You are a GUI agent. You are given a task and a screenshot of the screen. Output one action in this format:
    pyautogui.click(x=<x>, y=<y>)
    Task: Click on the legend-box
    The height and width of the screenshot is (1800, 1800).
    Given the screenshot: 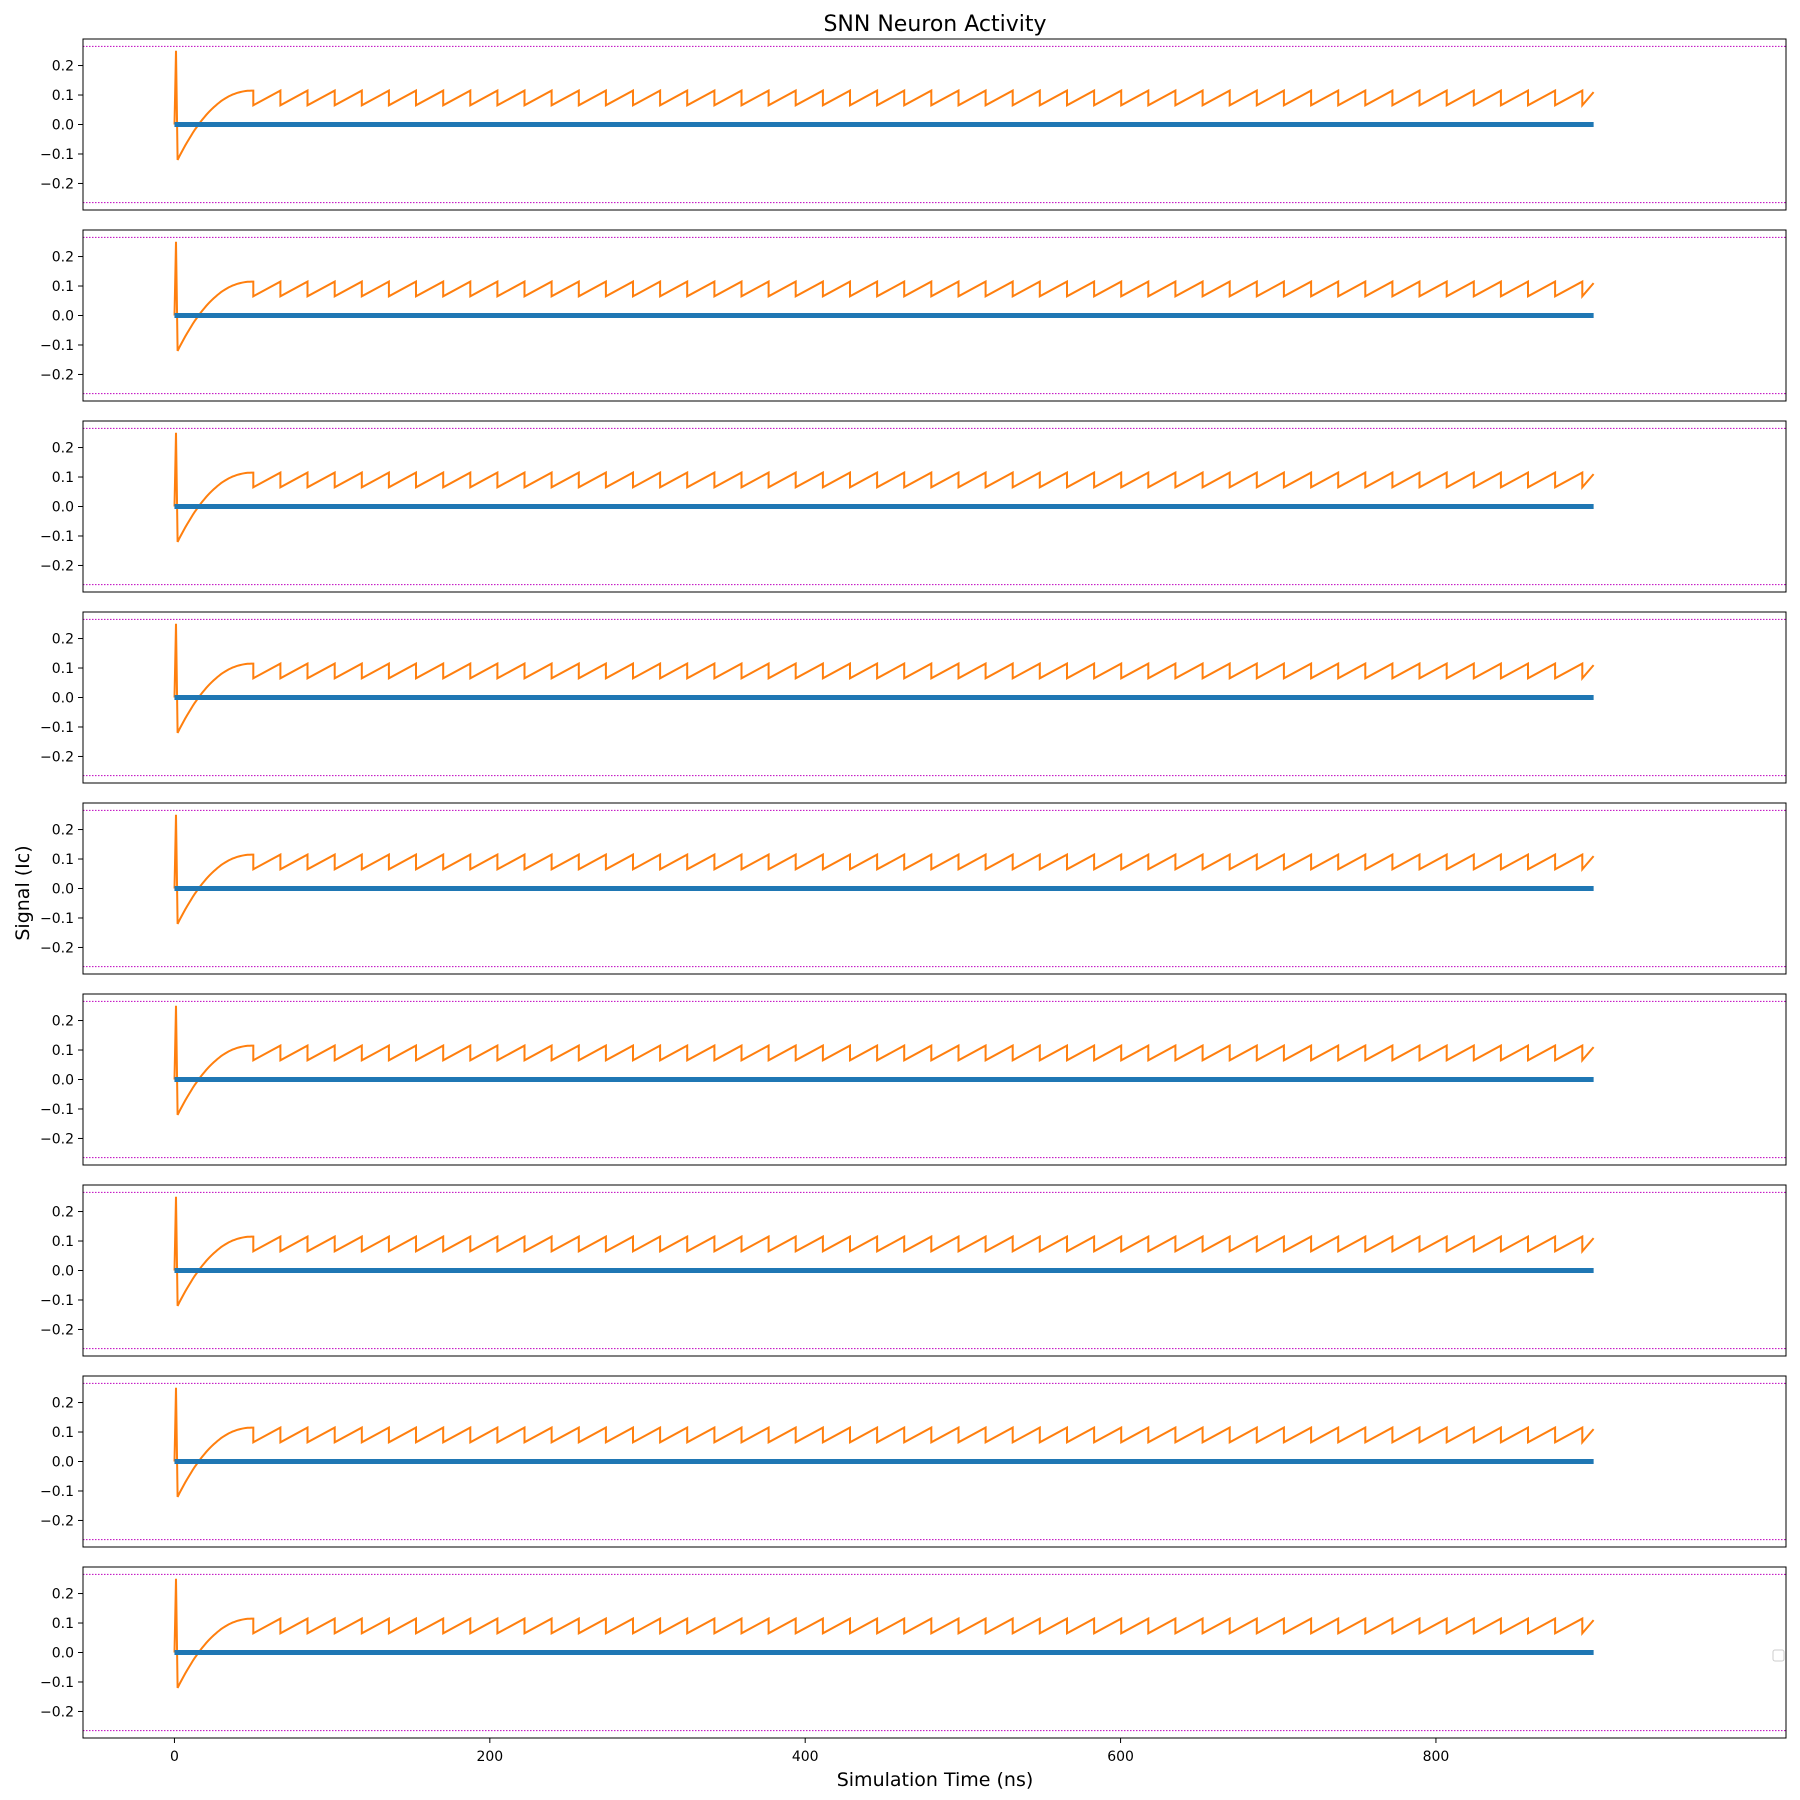 What is the action you would take?
    pyautogui.click(x=1778, y=1655)
    